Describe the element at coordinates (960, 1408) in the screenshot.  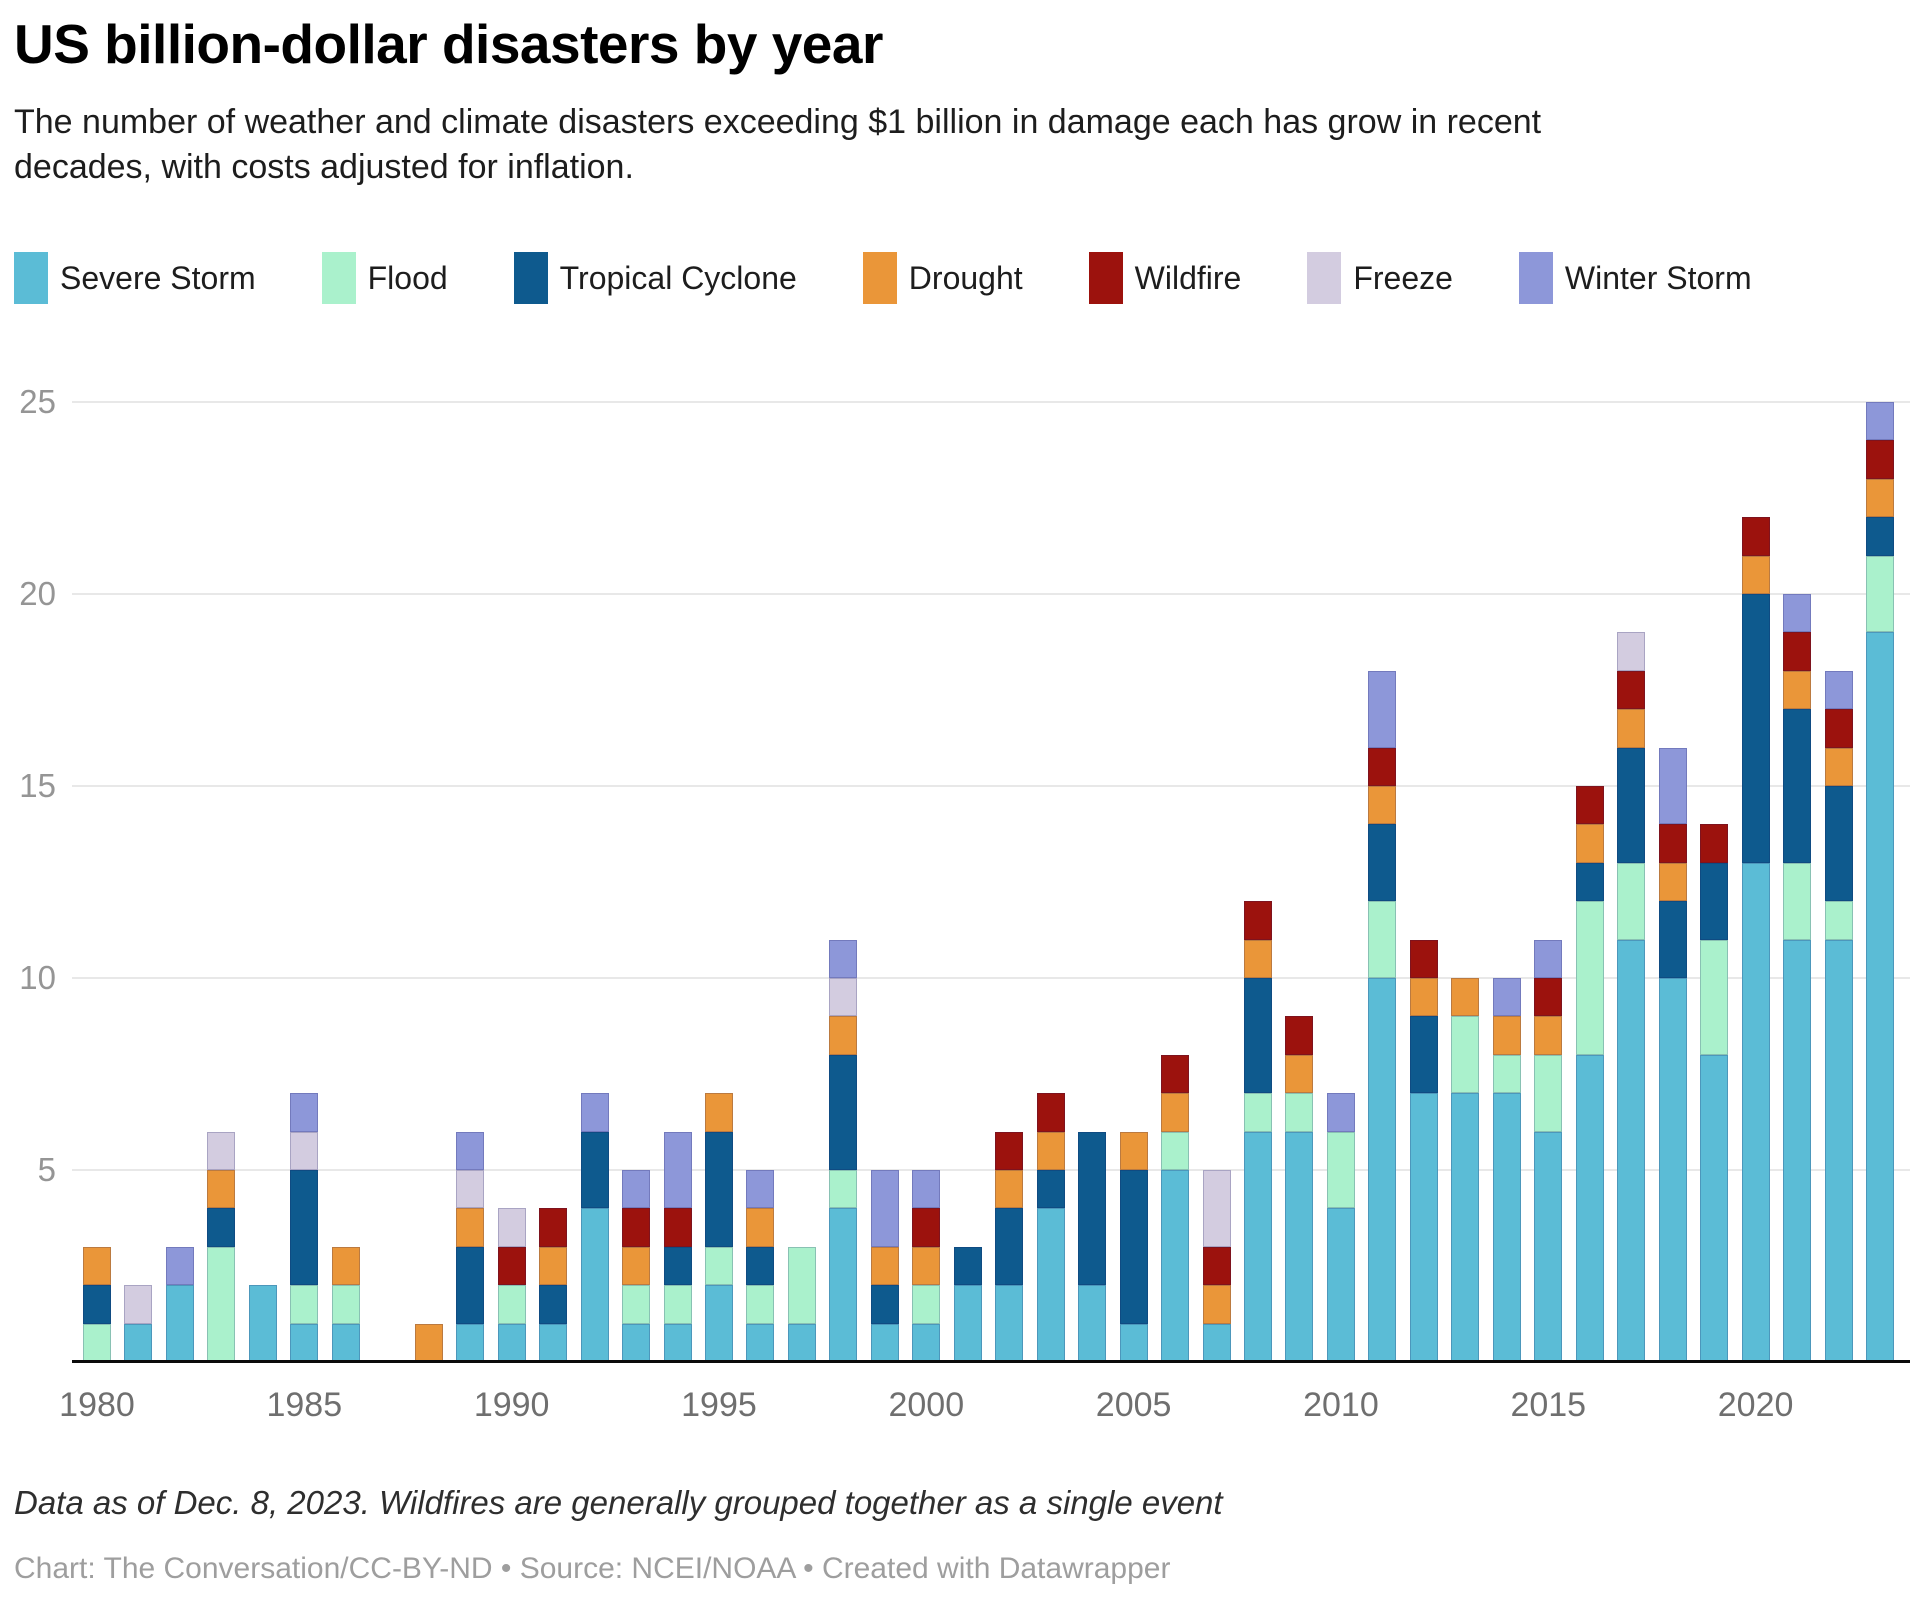
I see `x-axis-labels: 1980 1985 1990 1995 2000 2005 2010 2015 2020` at that location.